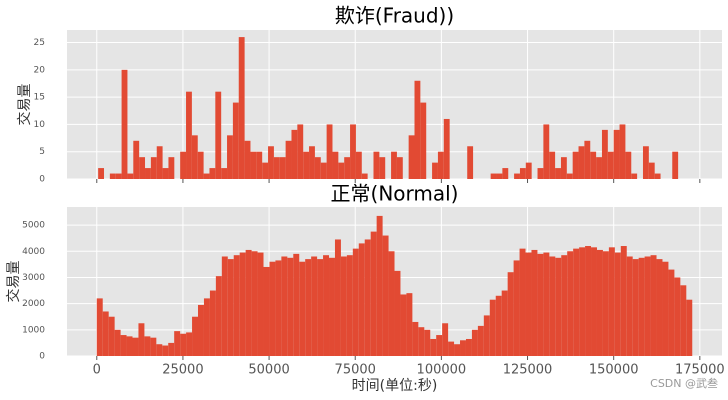 The height and width of the screenshot is (400, 728). What do you see at coordinates (182, 370) in the screenshot?
I see `x-tick-label: 25000` at bounding box center [182, 370].